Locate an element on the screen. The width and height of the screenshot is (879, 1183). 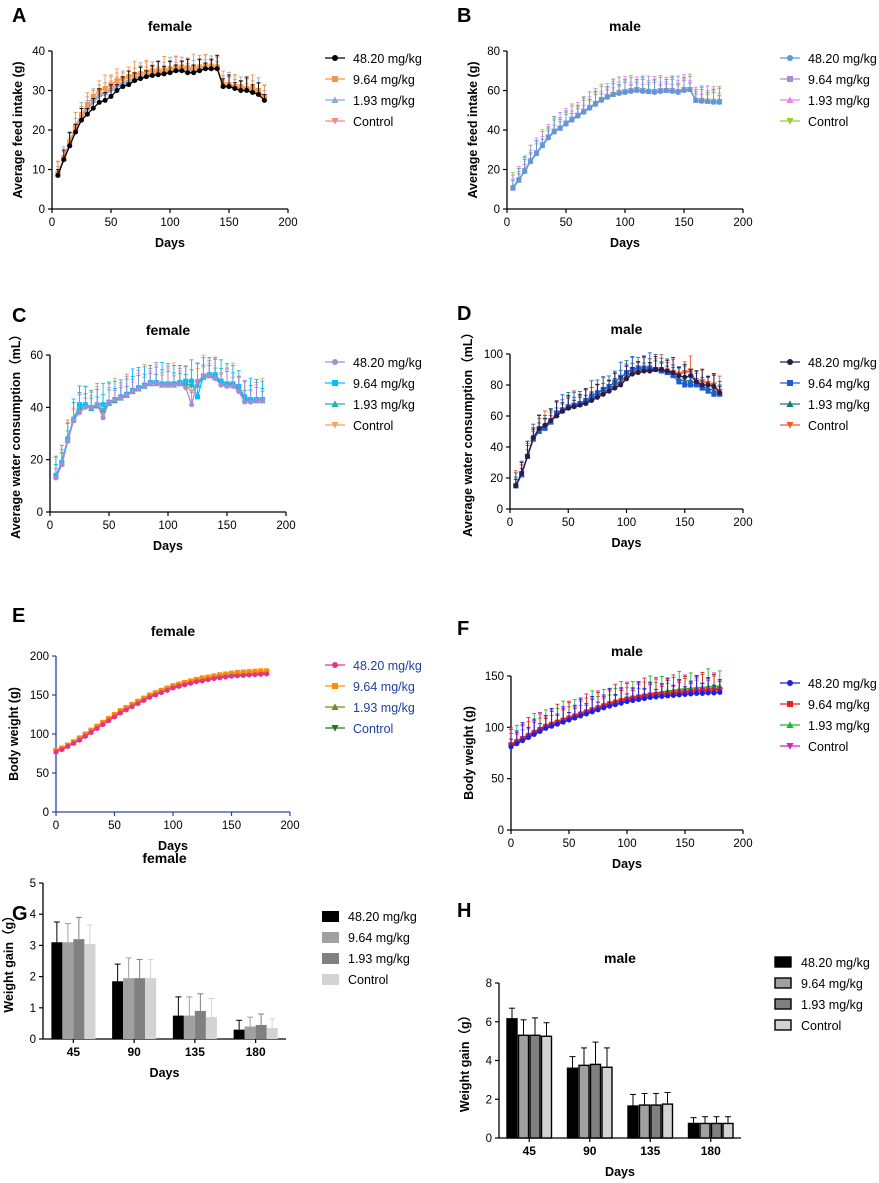
x-tick-label: 200 is located at coordinates (285, 526).